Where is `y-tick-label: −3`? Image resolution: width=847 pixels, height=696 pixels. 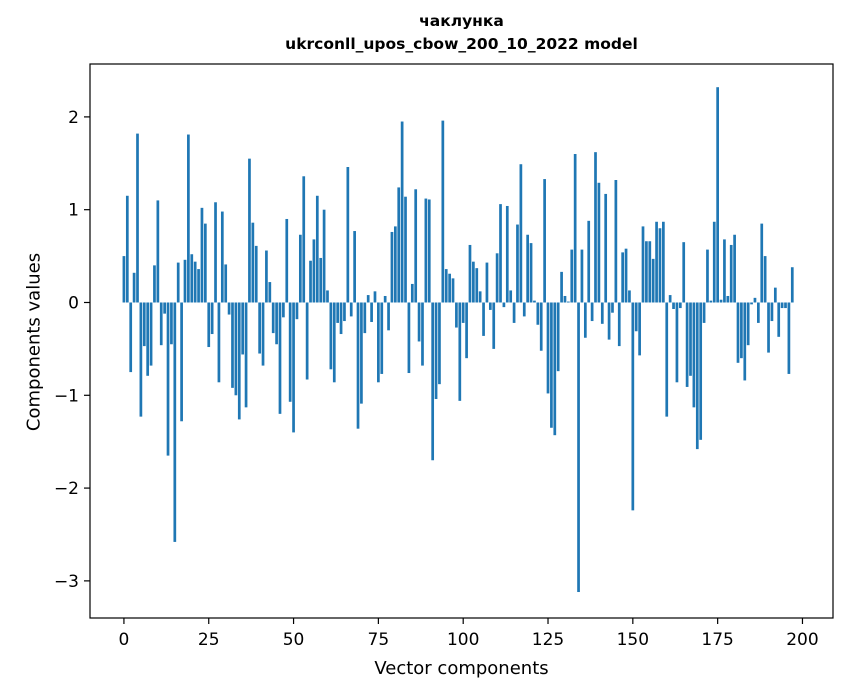
y-tick-label: −3 is located at coordinates (66, 582).